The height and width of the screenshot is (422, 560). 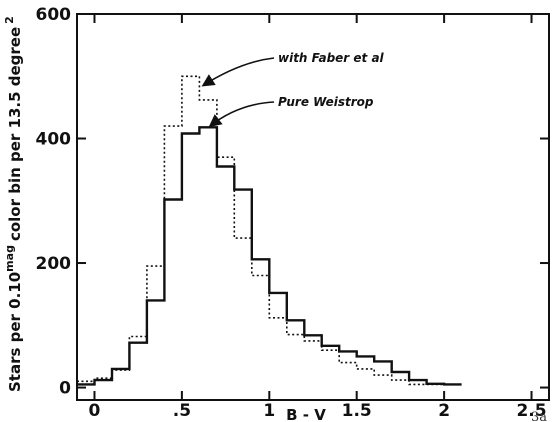 What do you see at coordinates (54, 15) in the screenshot?
I see `y-tick-label: 600` at bounding box center [54, 15].